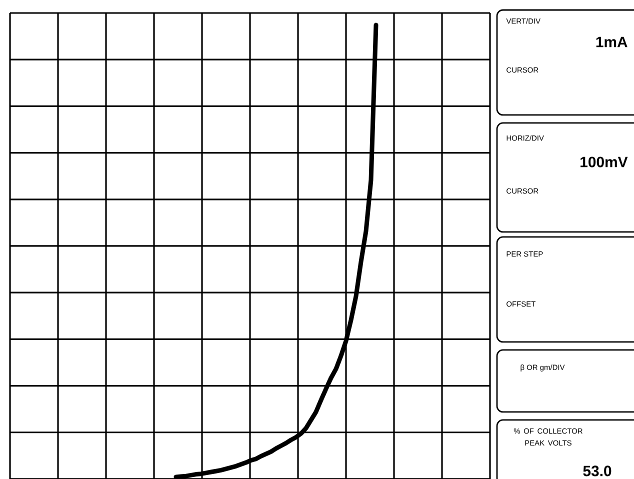 The image size is (634, 479). Describe the element at coordinates (597, 471) in the screenshot. I see `text: 53.0` at that location.